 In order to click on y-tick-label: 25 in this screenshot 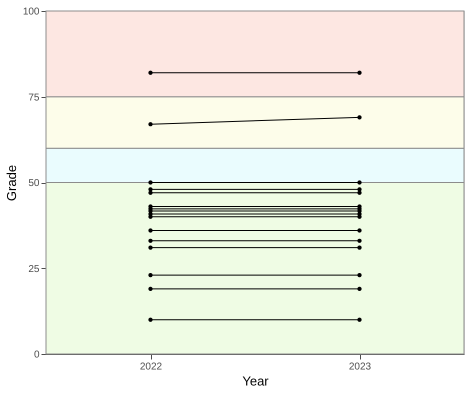, I will do `click(34, 269)`.